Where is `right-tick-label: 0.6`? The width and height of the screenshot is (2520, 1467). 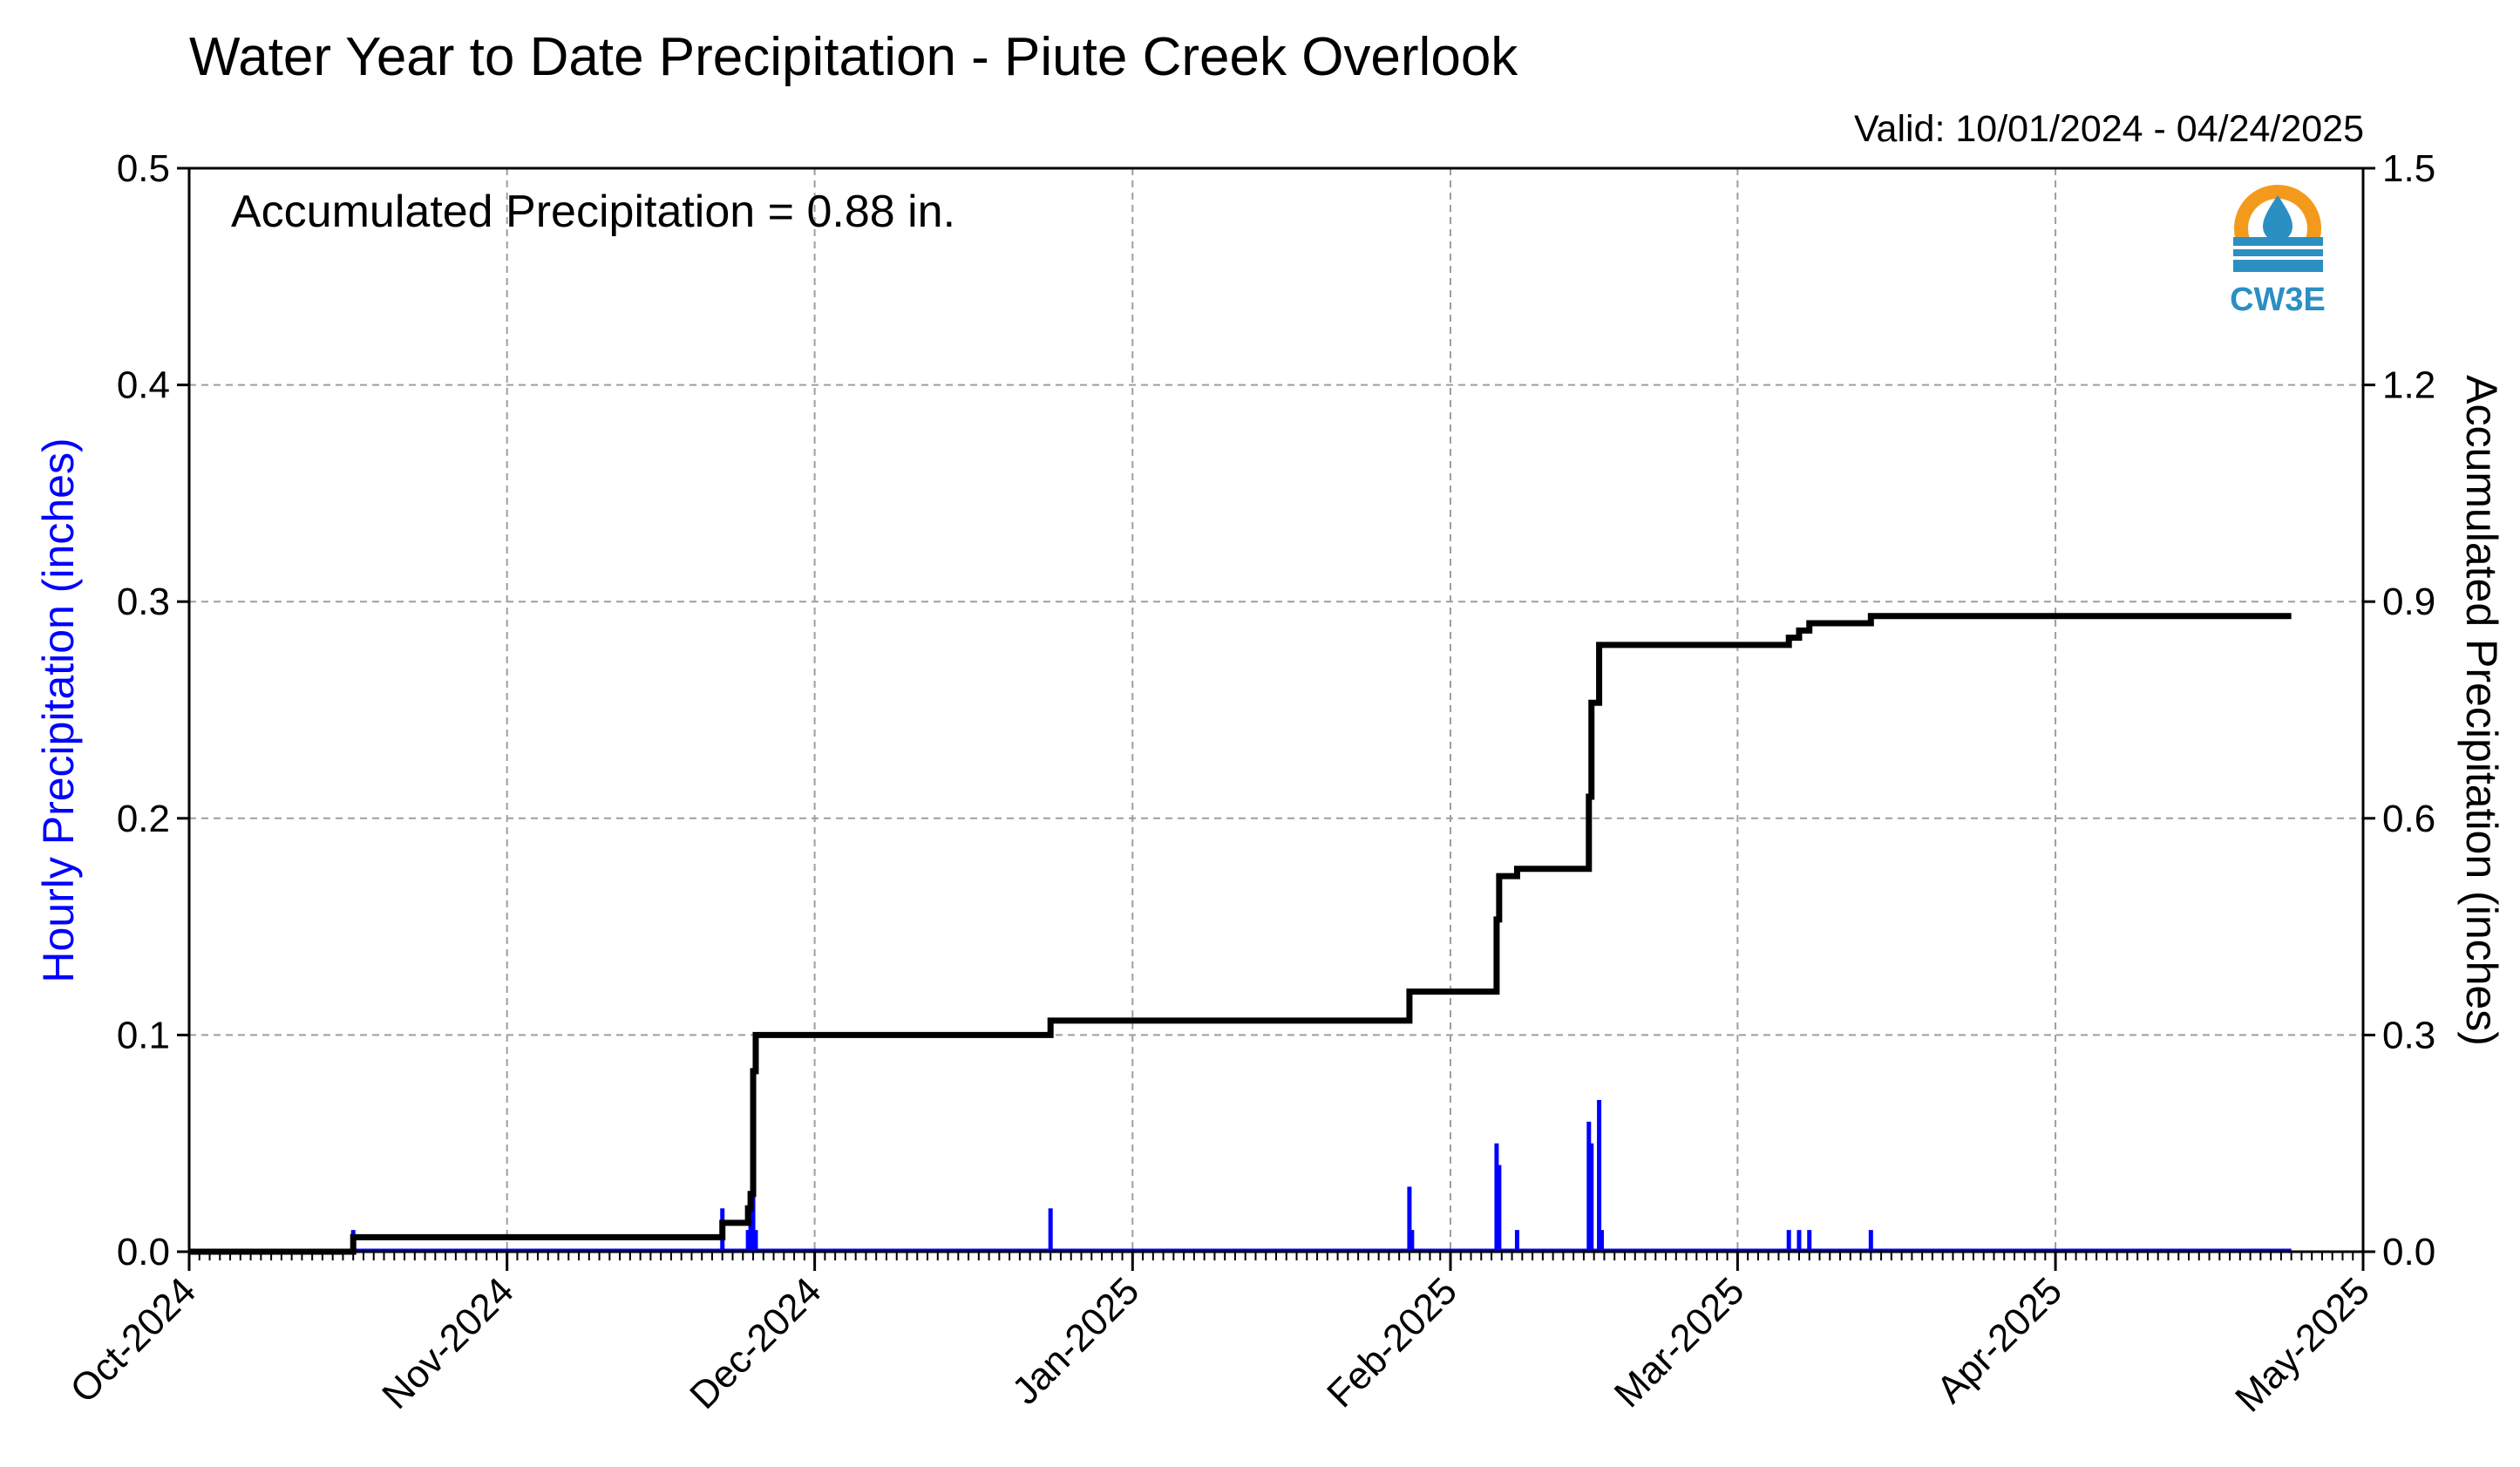 right-tick-label: 0.6 is located at coordinates (2408, 819).